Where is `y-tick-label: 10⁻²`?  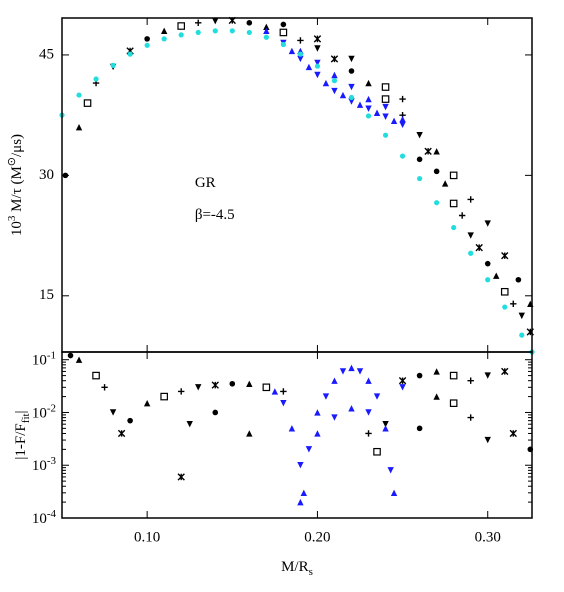 y-tick-label: 10⁻² is located at coordinates (44, 412).